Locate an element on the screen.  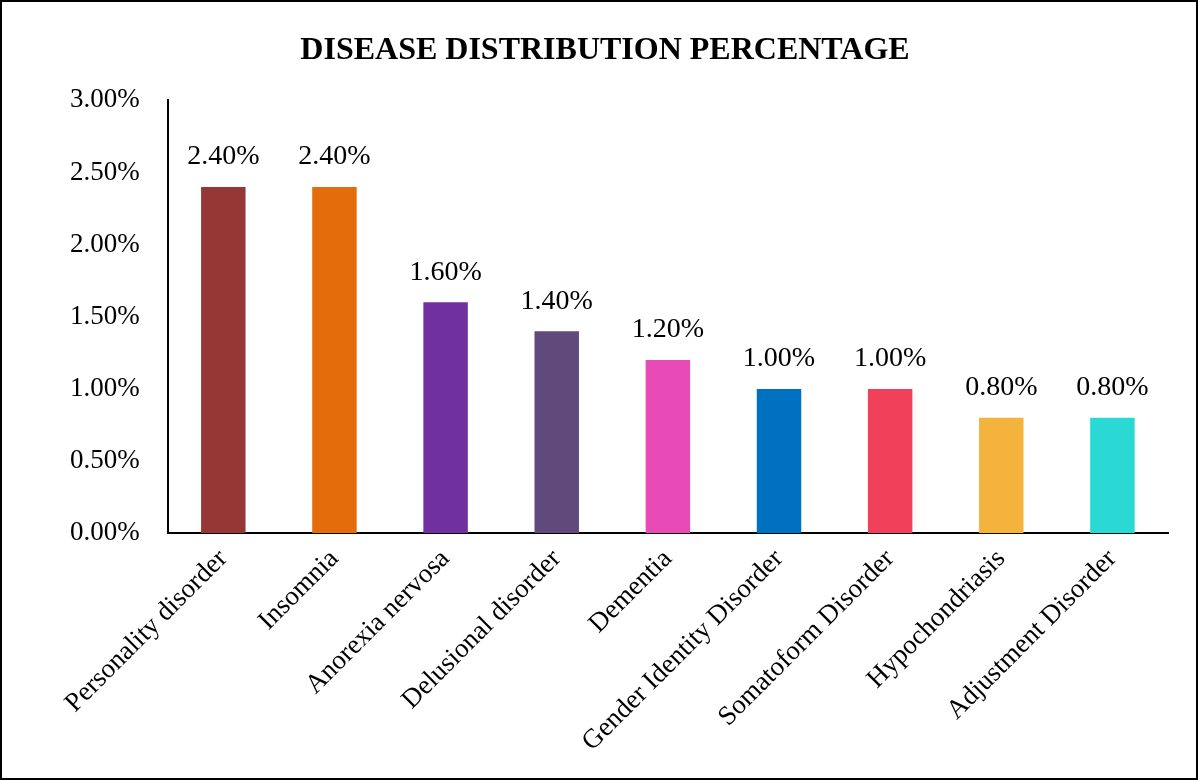
data-label: 1.40% is located at coordinates (556, 299).